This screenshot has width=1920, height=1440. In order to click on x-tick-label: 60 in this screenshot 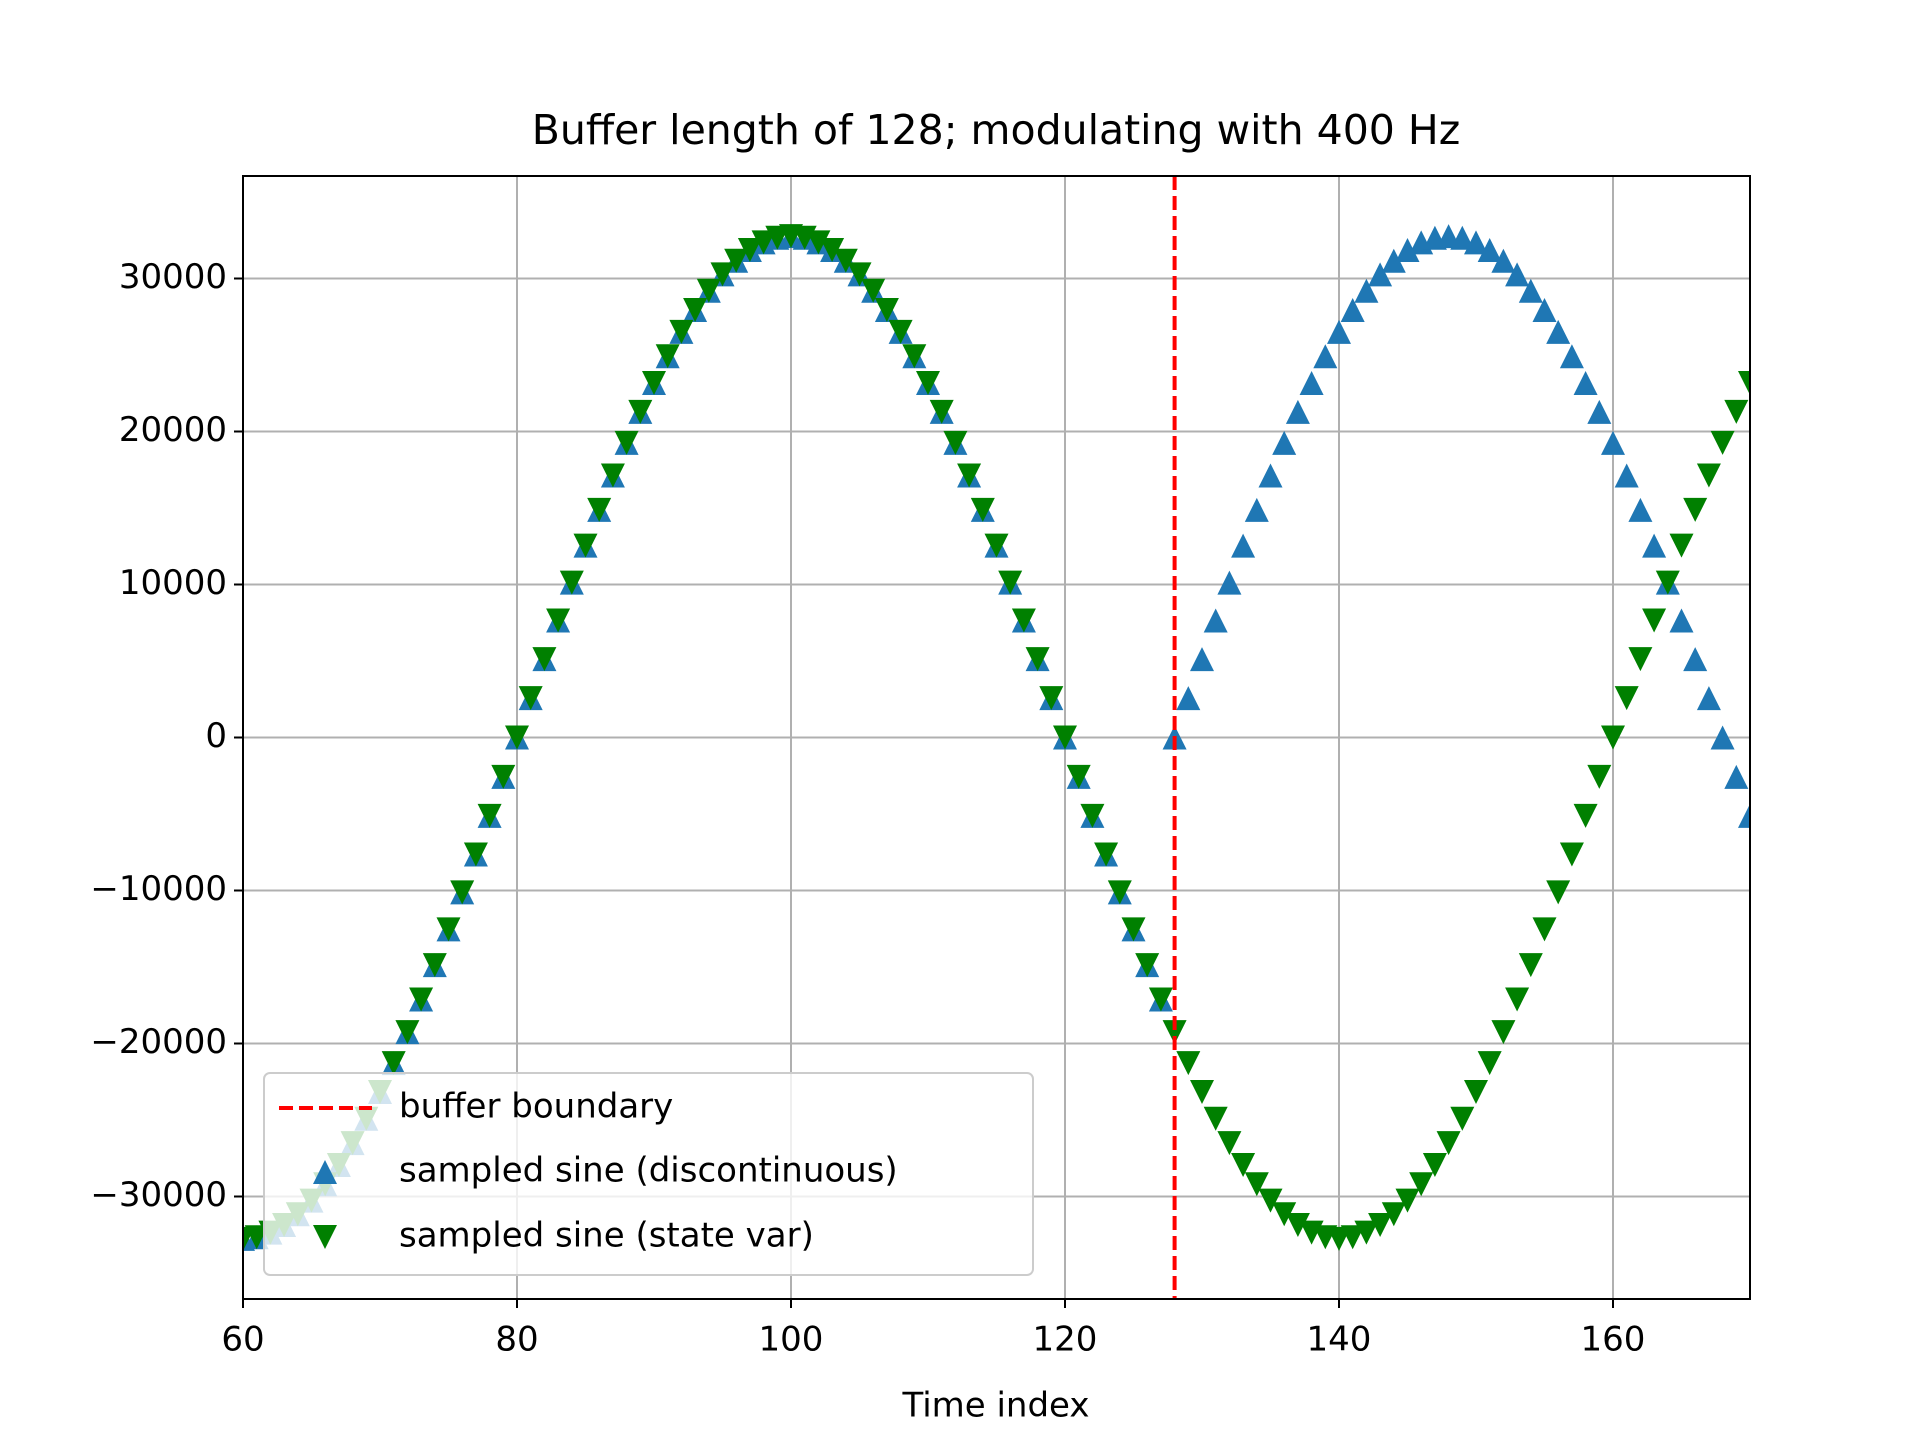, I will do `click(242, 1340)`.